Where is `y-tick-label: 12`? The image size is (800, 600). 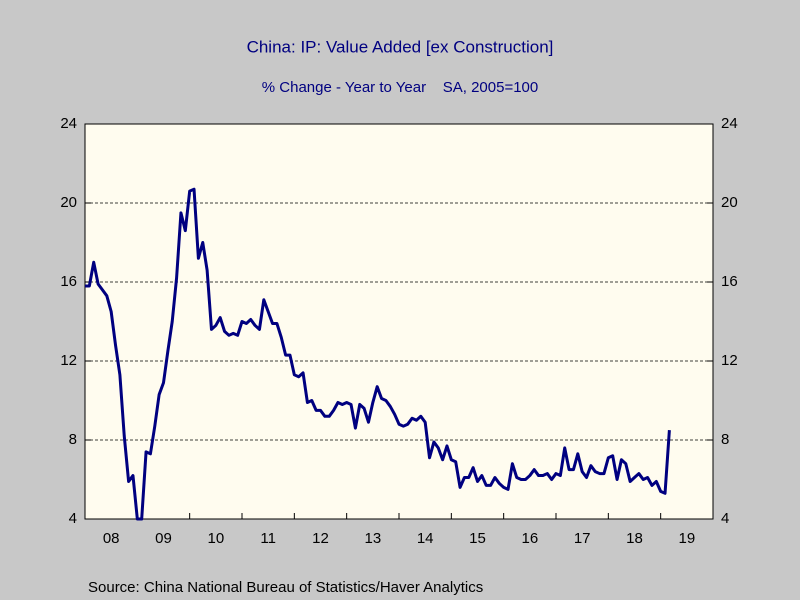
y-tick-label: 12 is located at coordinates (68, 360).